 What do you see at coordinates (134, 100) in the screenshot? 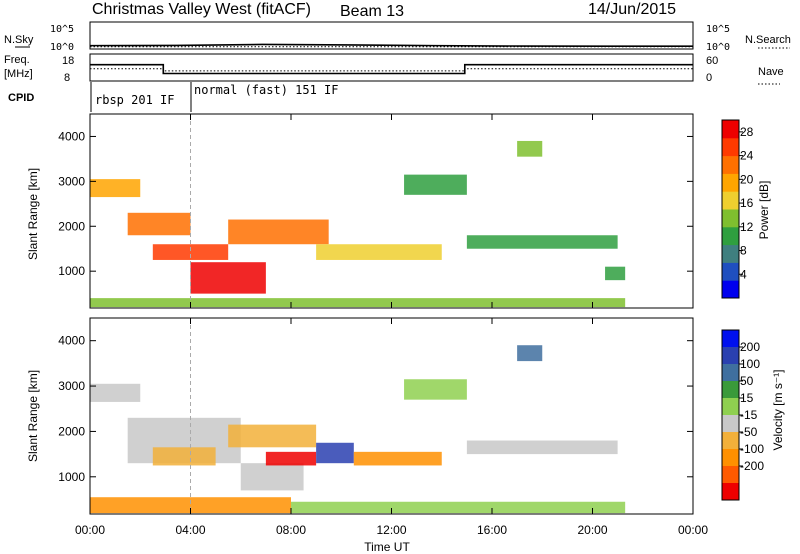
I see `cpid-mode-1: rbsp 201 IF` at bounding box center [134, 100].